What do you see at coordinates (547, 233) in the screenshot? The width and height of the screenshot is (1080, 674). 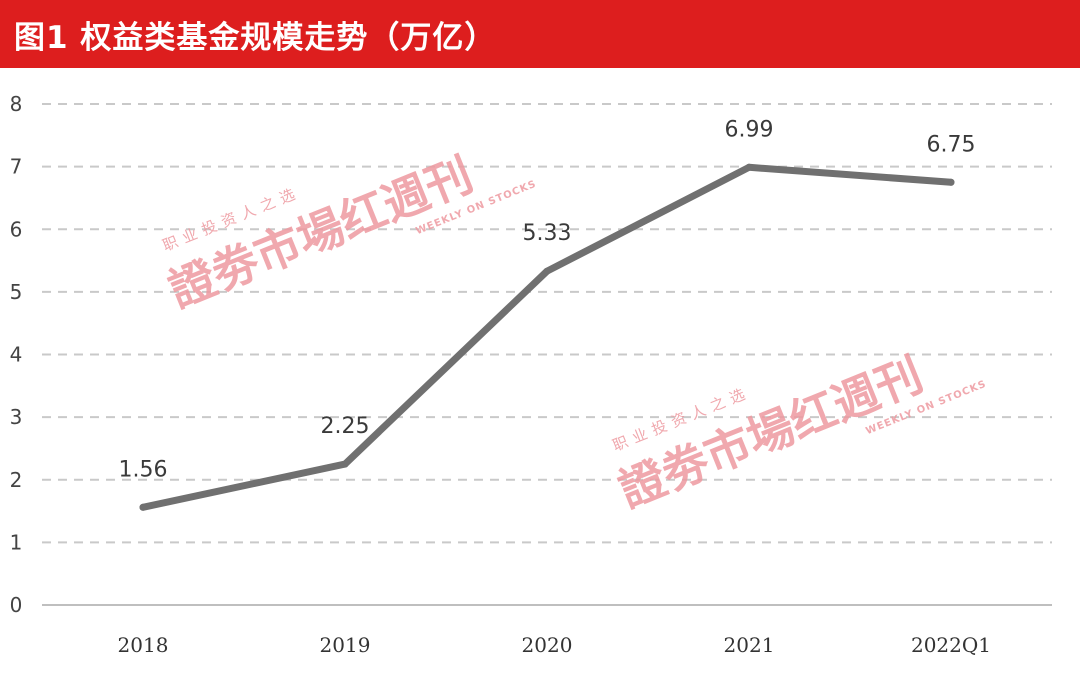 I see `data-label: 5.33` at bounding box center [547, 233].